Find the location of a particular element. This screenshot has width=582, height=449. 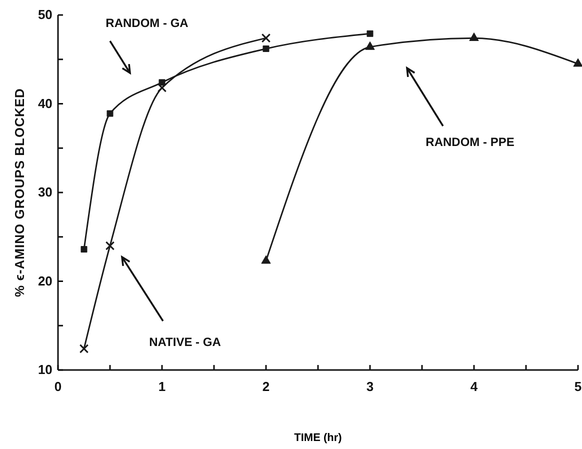

annotation: RANDOM - PPE is located at coordinates (470, 142).